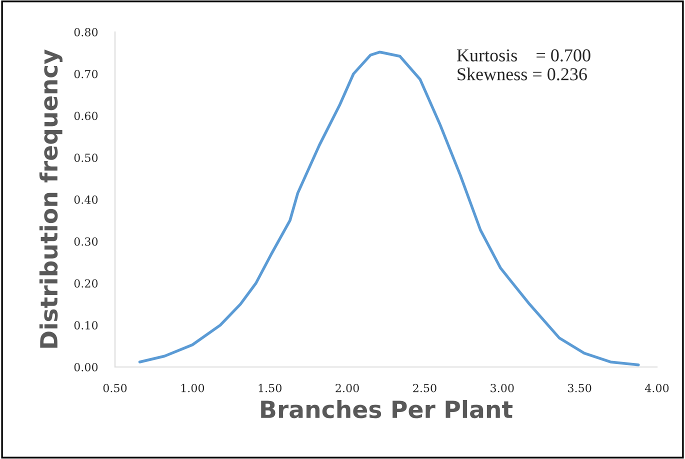 The image size is (685, 459). I want to click on x-tick-label: 3.00, so click(502, 388).